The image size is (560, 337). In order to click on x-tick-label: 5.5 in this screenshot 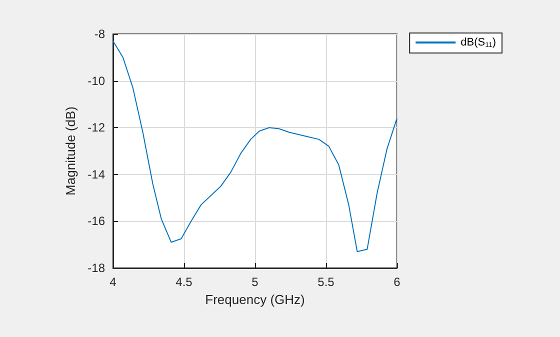, I will do `click(326, 282)`.